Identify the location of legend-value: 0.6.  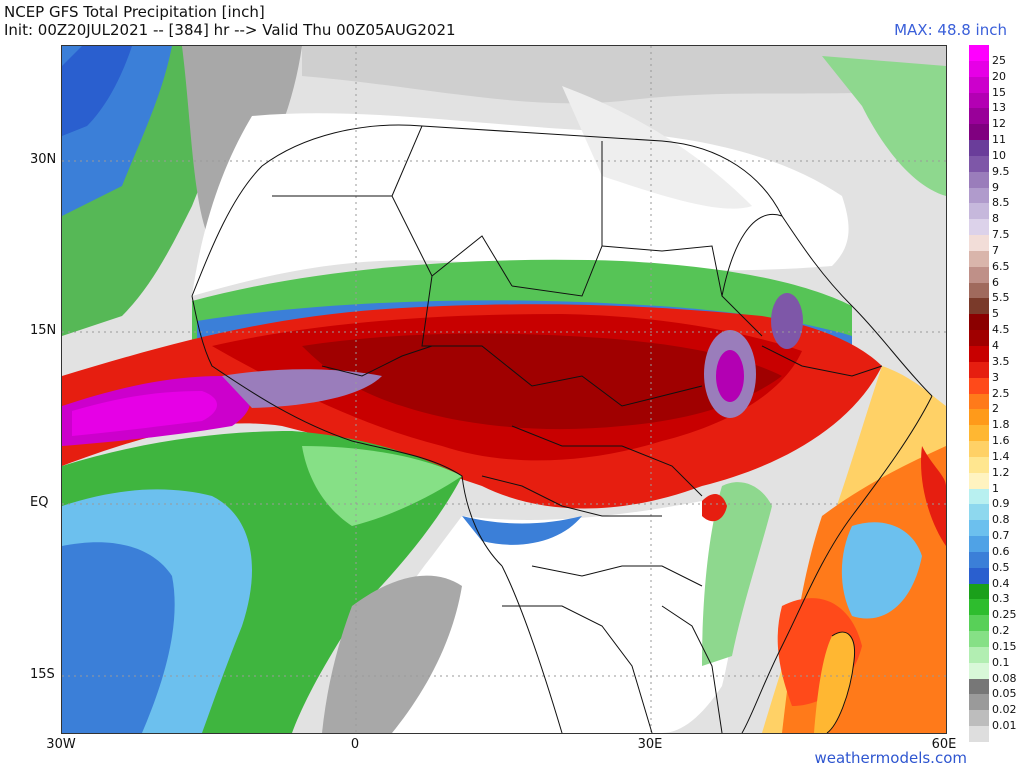
(1001, 551).